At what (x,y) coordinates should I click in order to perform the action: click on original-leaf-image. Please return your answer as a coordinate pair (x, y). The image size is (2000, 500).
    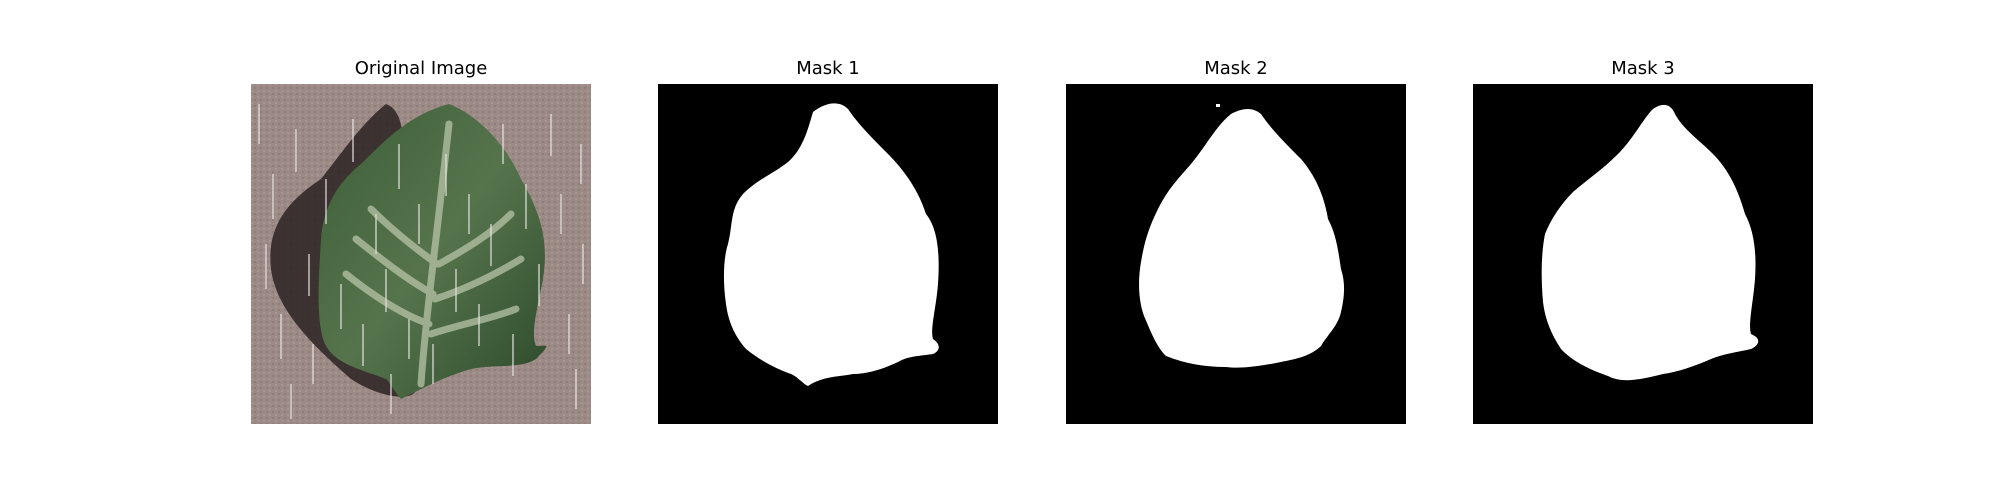
    Looking at the image, I should click on (421, 254).